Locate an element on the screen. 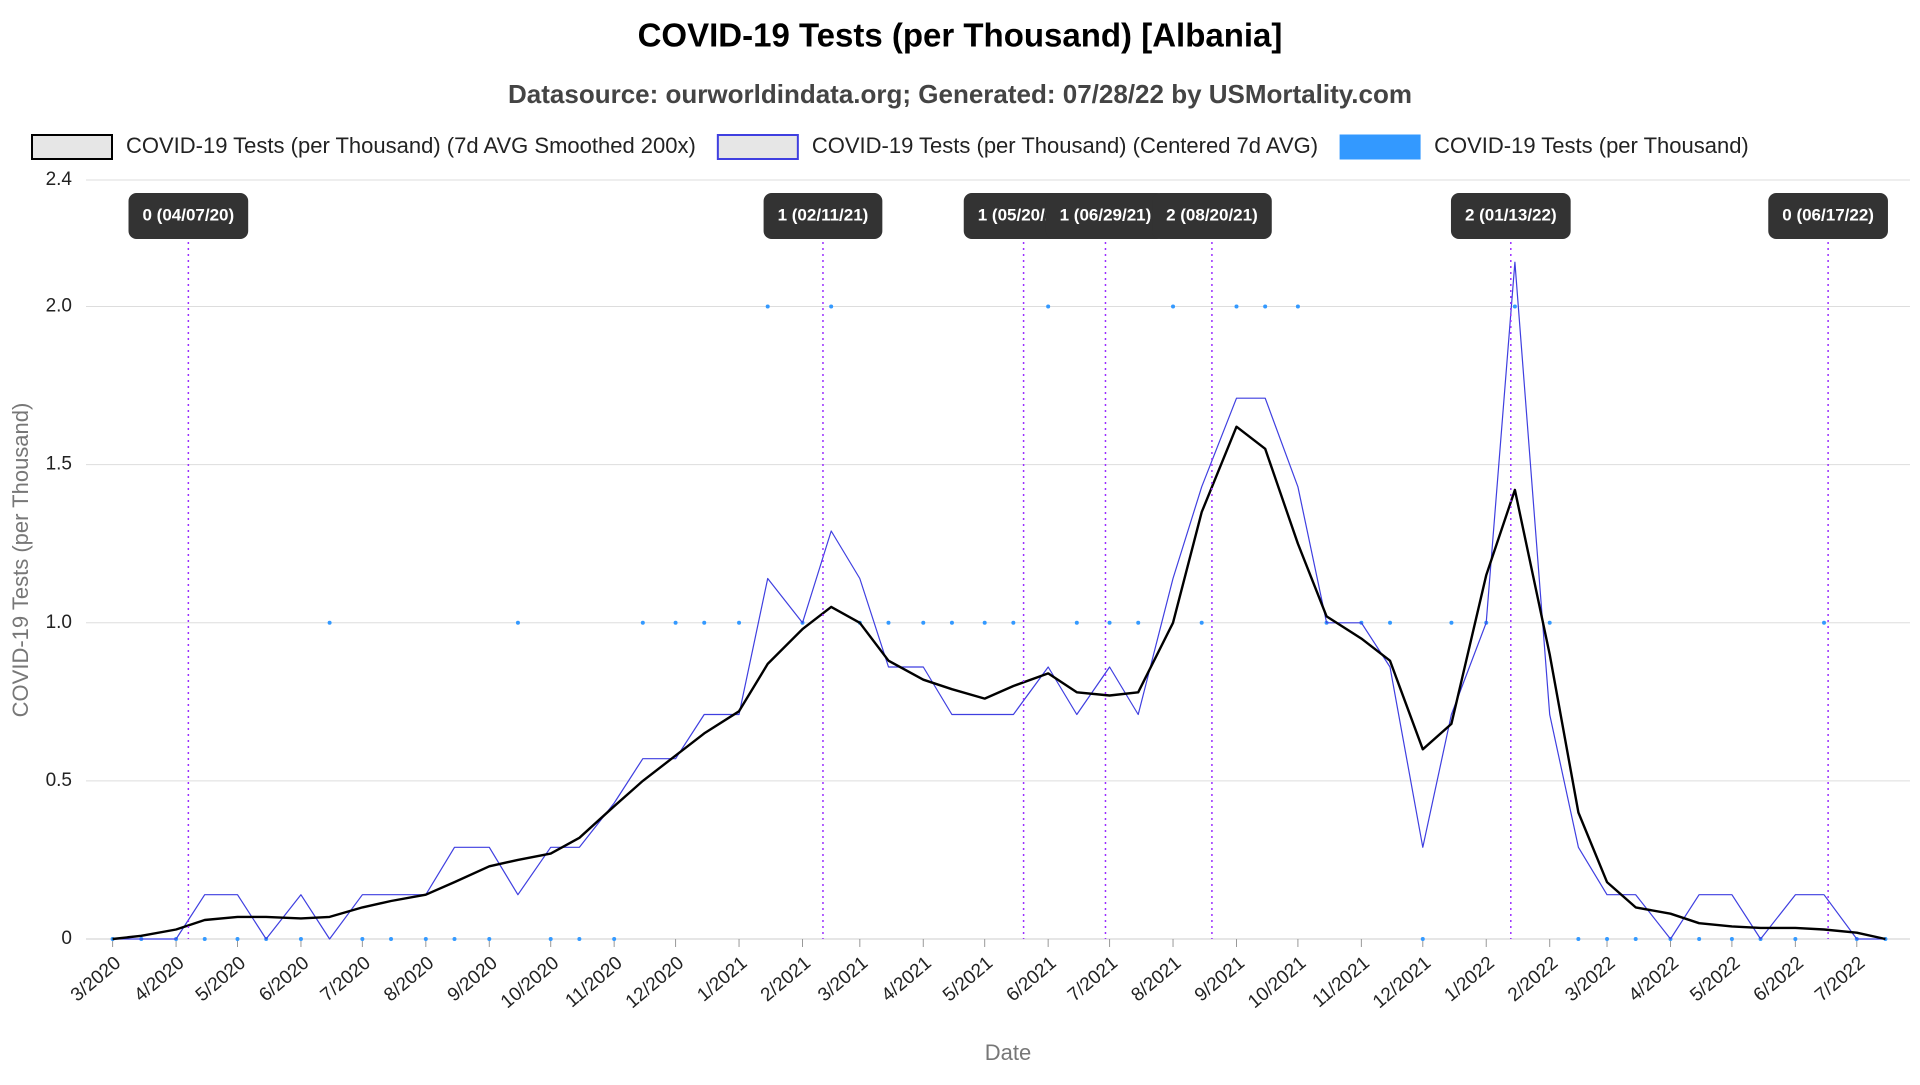 This screenshot has height=1085, width=1920. x-tick-label: 5/2022 is located at coordinates (1715, 979).